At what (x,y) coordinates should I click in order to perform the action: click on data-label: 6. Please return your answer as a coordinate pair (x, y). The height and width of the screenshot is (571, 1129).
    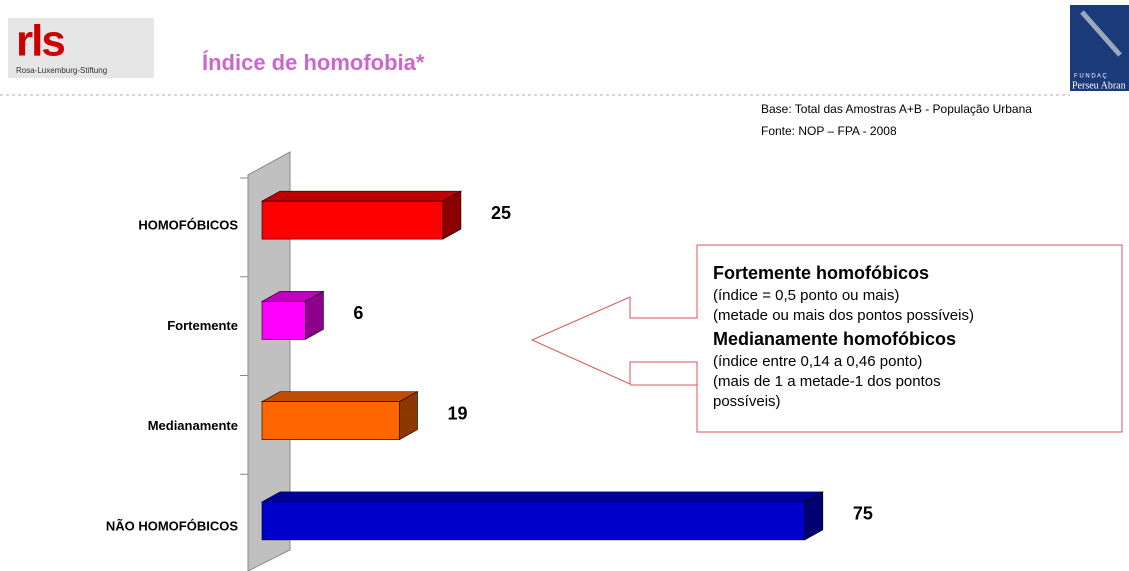
    Looking at the image, I should click on (358, 313).